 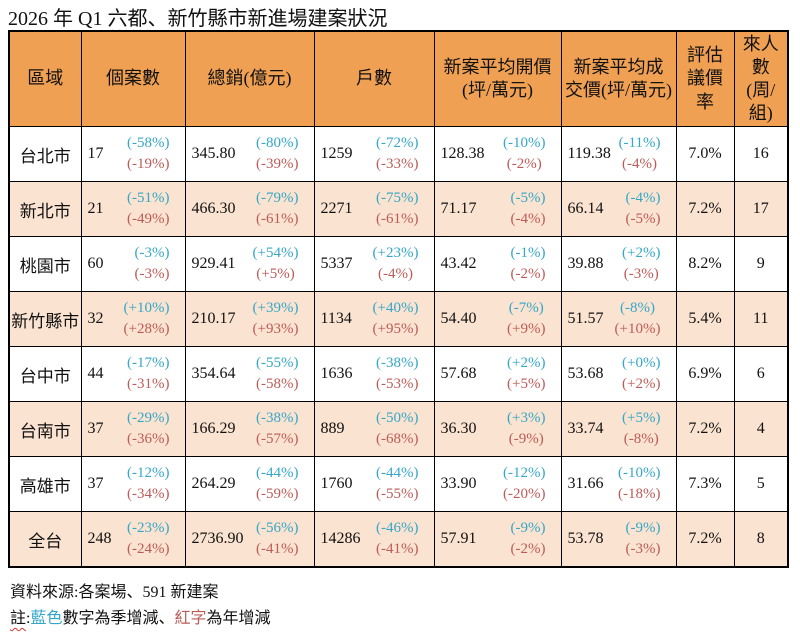 I want to click on metric-cell-cases: 37 (-29%) (-36%), so click(x=133, y=429).